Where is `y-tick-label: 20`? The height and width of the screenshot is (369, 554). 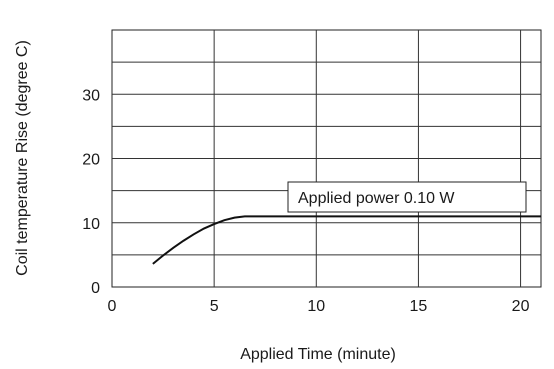 y-tick-label: 20 is located at coordinates (91, 160).